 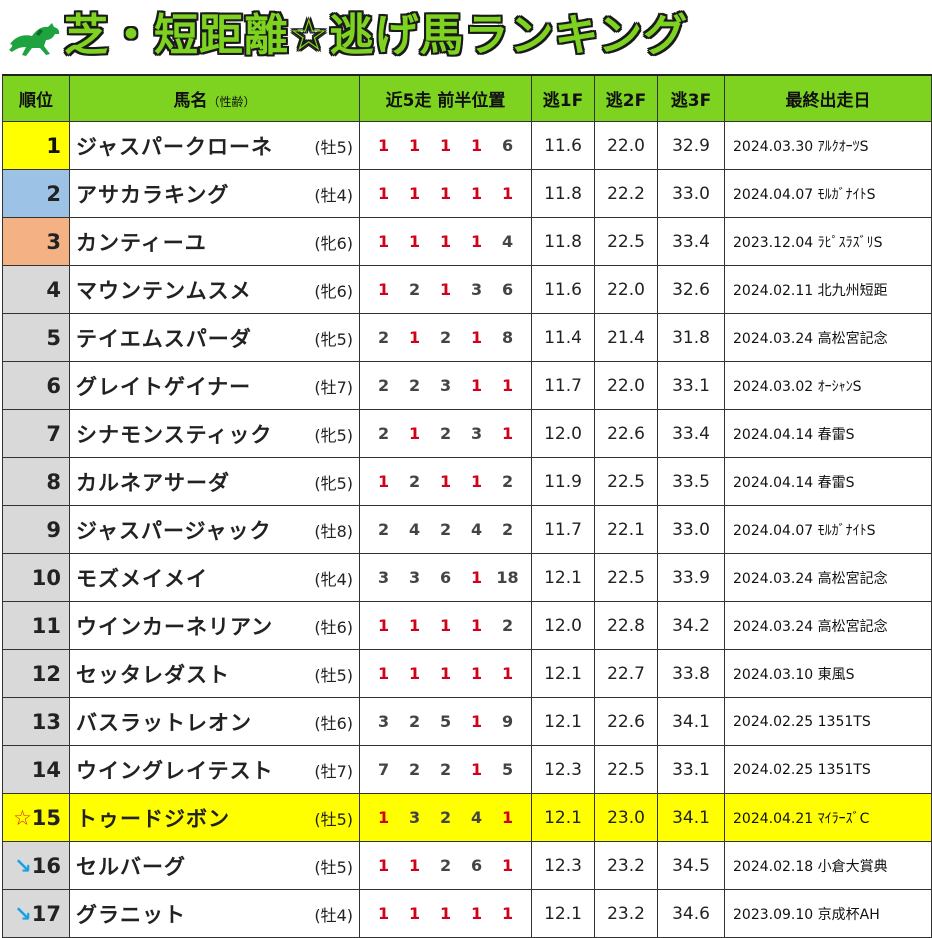 I want to click on position-value: 6, so click(x=476, y=865).